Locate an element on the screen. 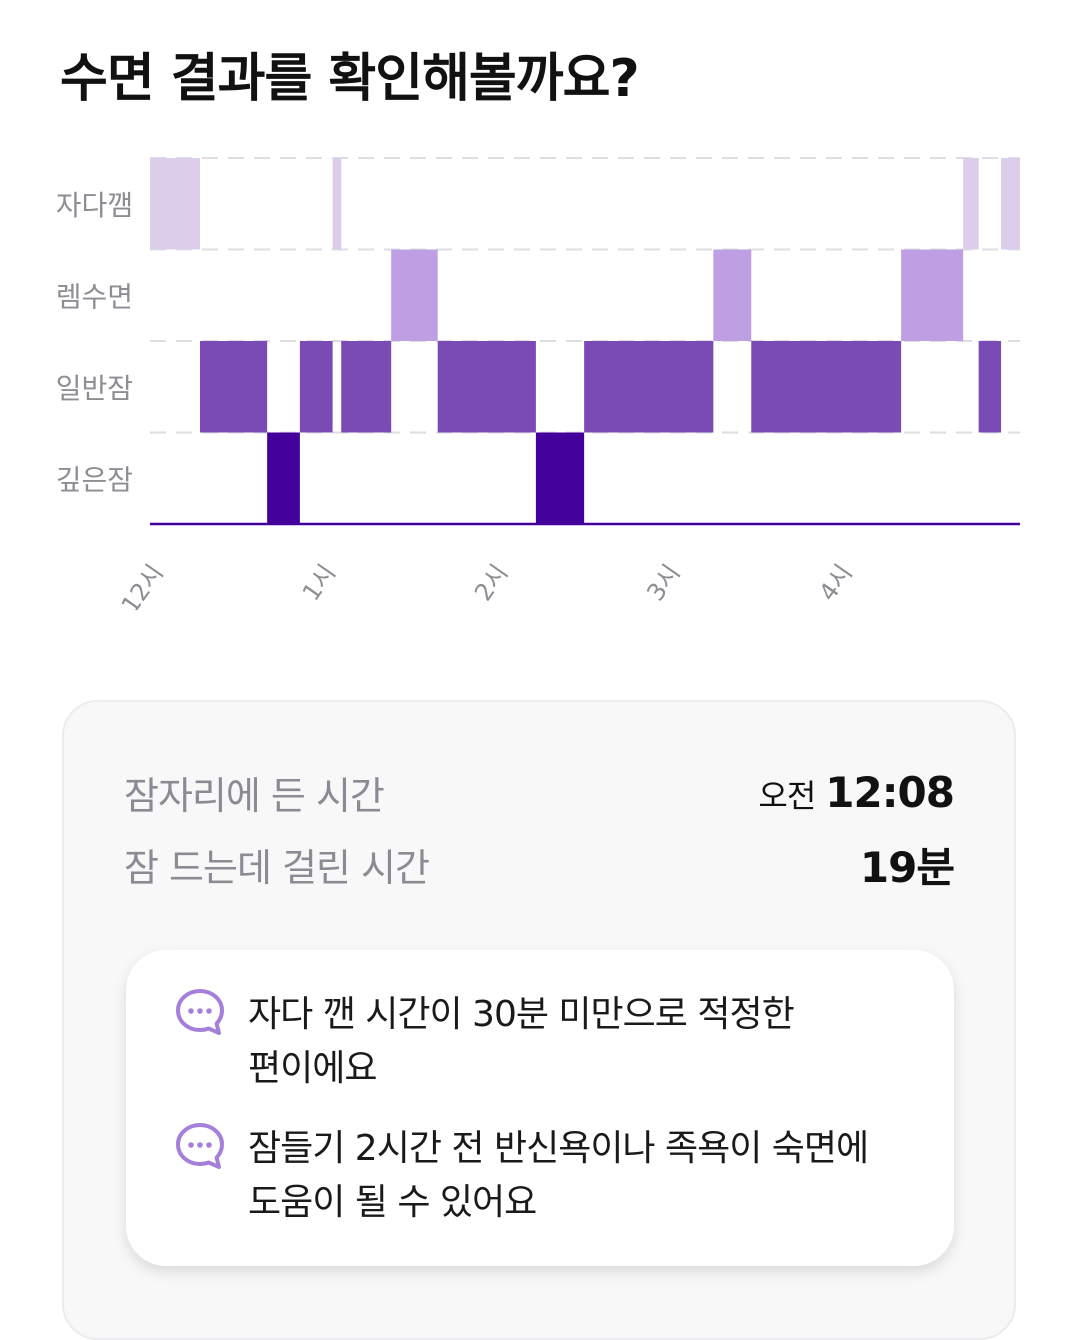 The width and height of the screenshot is (1080, 1340). bedtime-prefix: 오전 is located at coordinates (787, 795).